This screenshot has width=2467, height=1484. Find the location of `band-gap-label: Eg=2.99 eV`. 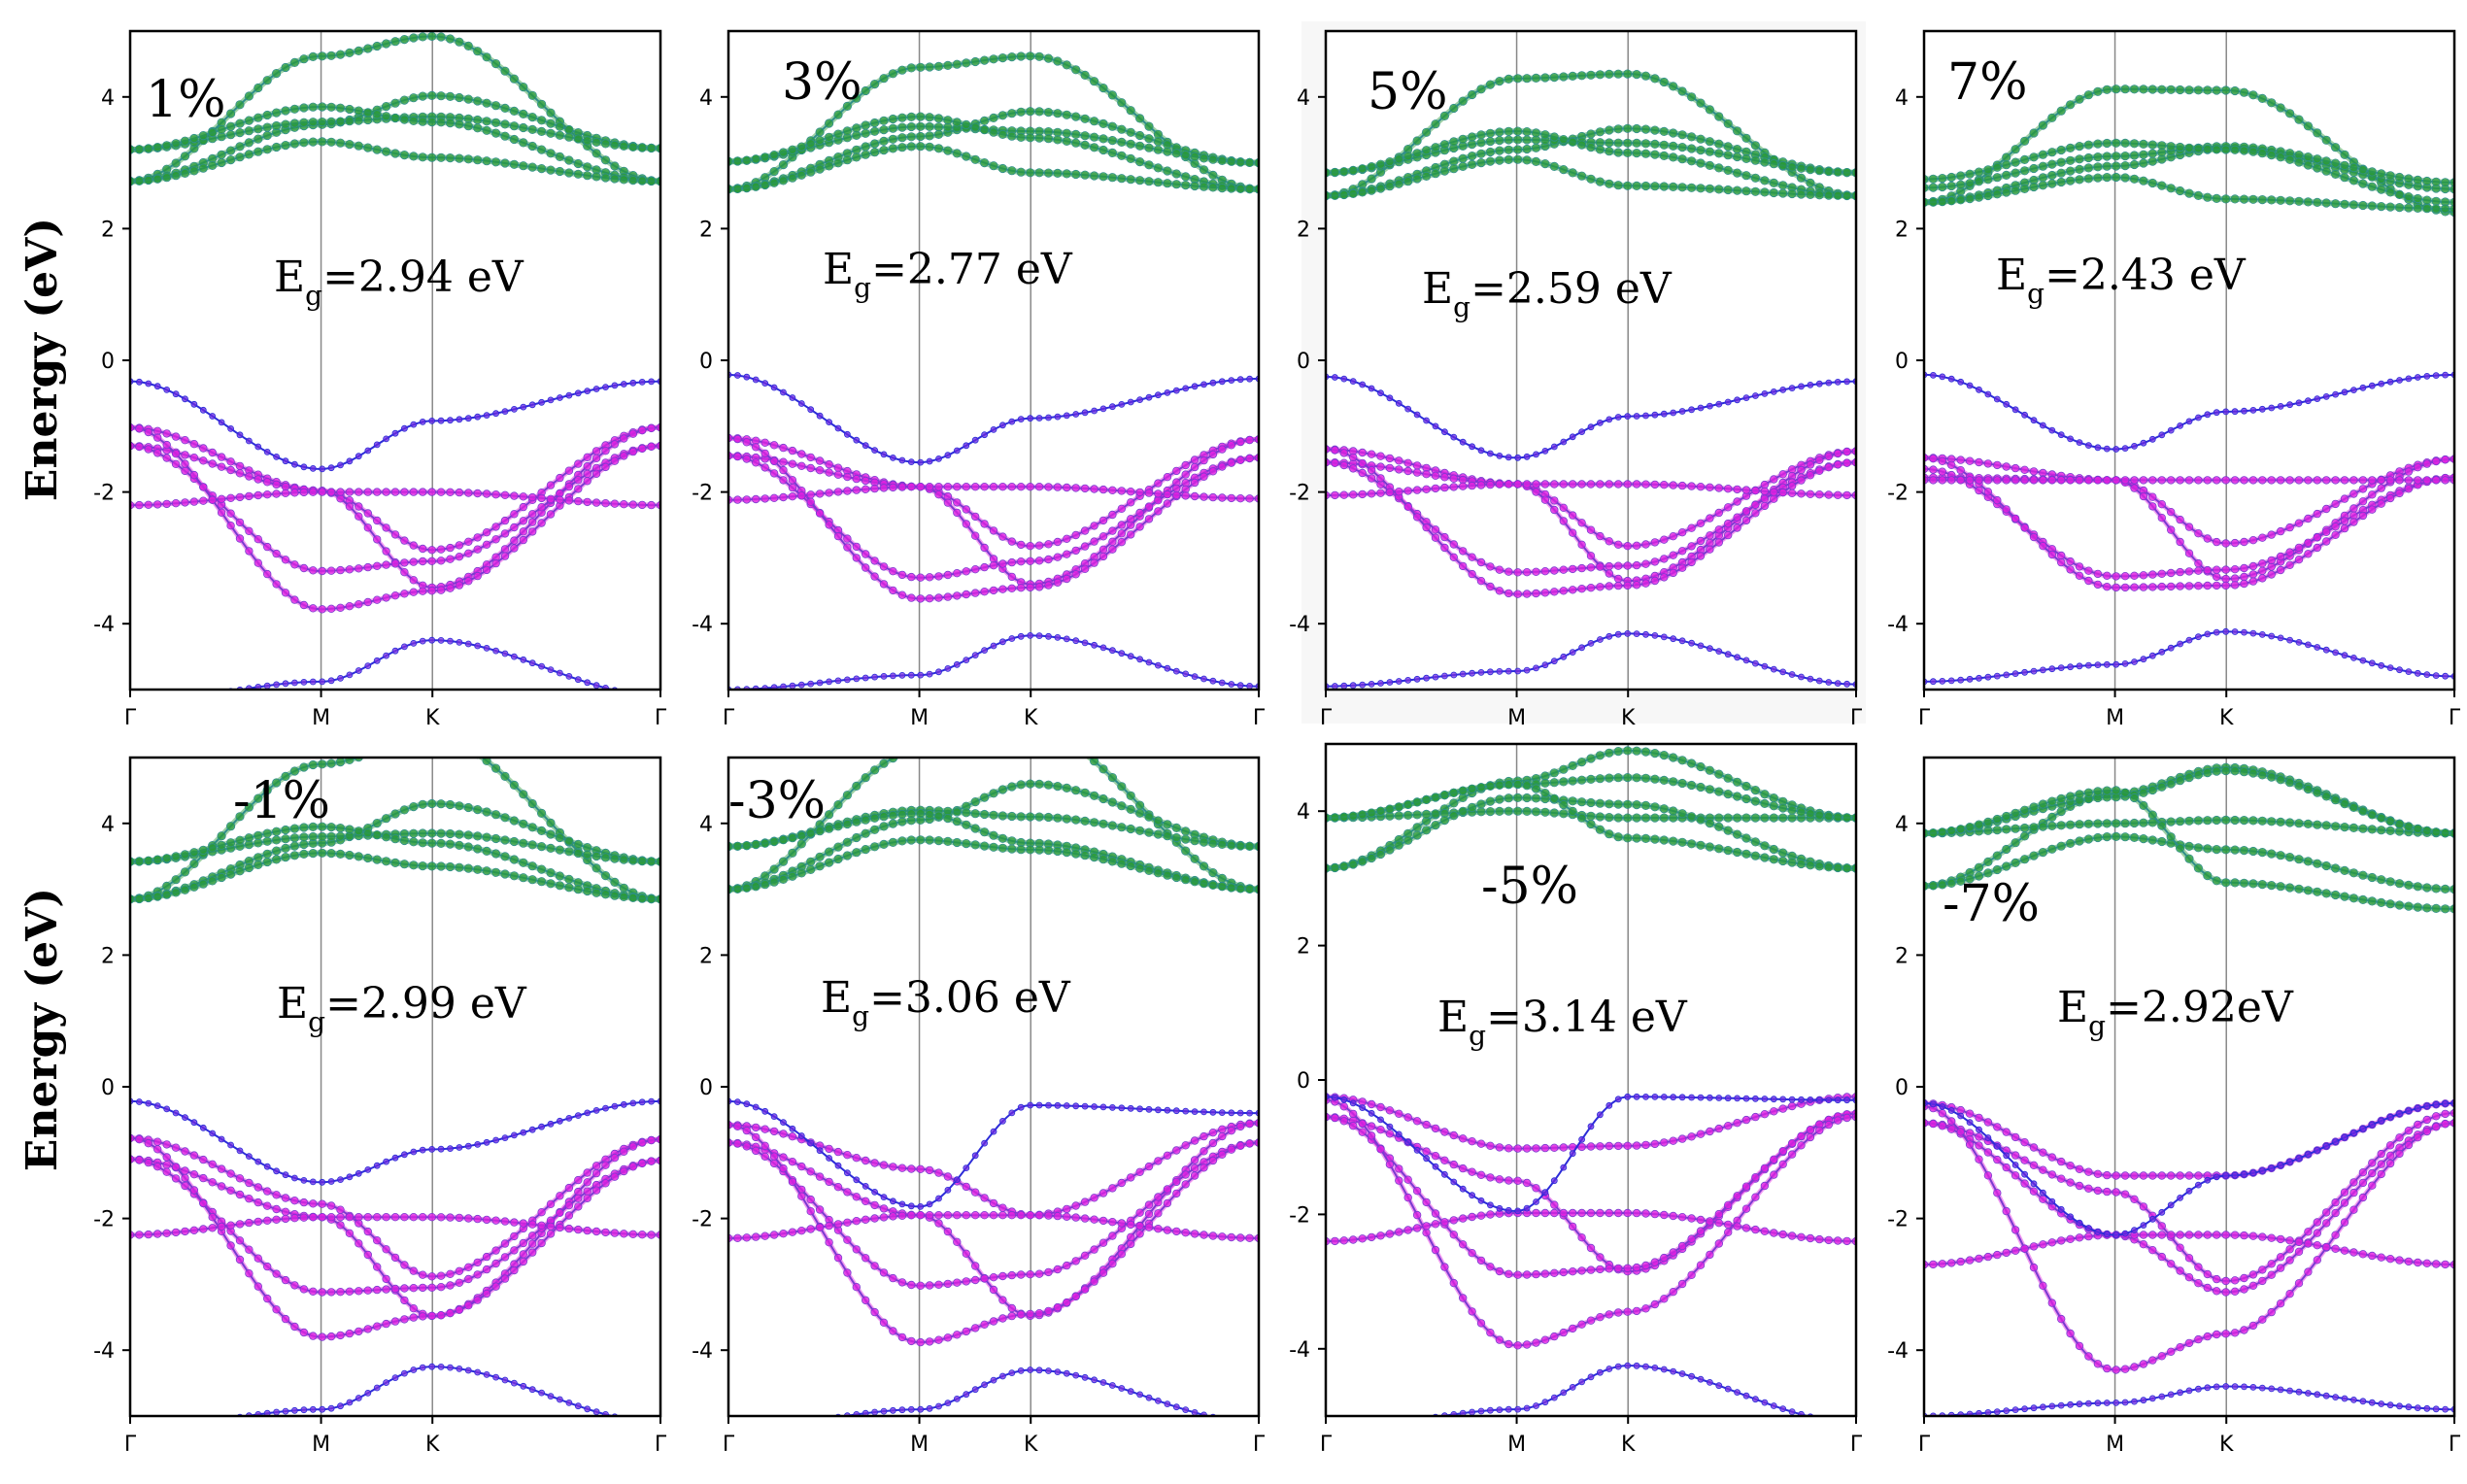

band-gap-label: Eg=2.99 eV is located at coordinates (402, 1008).